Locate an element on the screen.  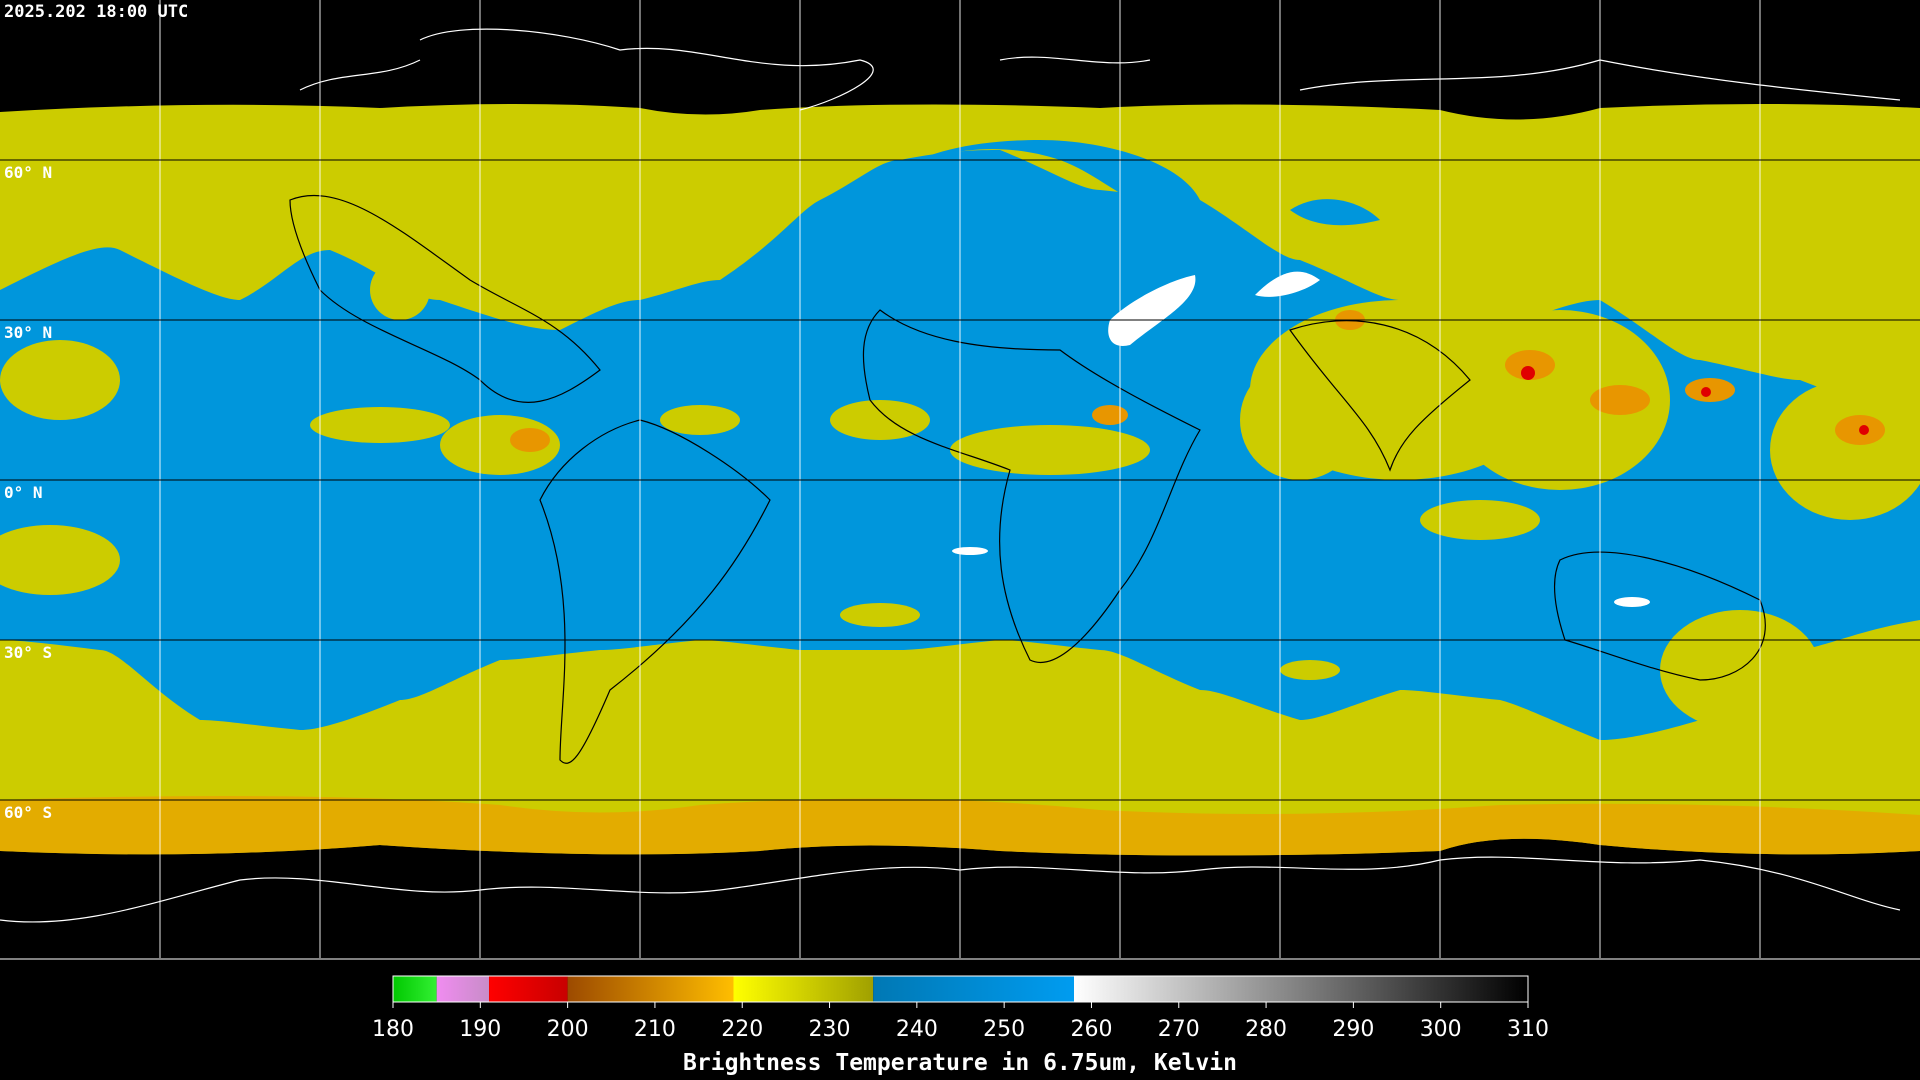
colorbar-tick-label: 250 is located at coordinates (1004, 1029).